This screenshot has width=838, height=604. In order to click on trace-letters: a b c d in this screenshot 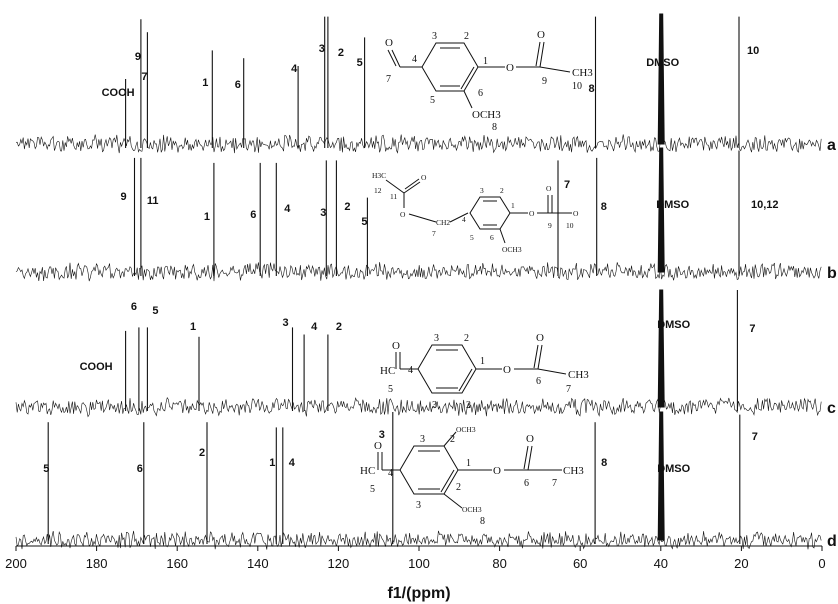, I will do `click(832, 343)`.